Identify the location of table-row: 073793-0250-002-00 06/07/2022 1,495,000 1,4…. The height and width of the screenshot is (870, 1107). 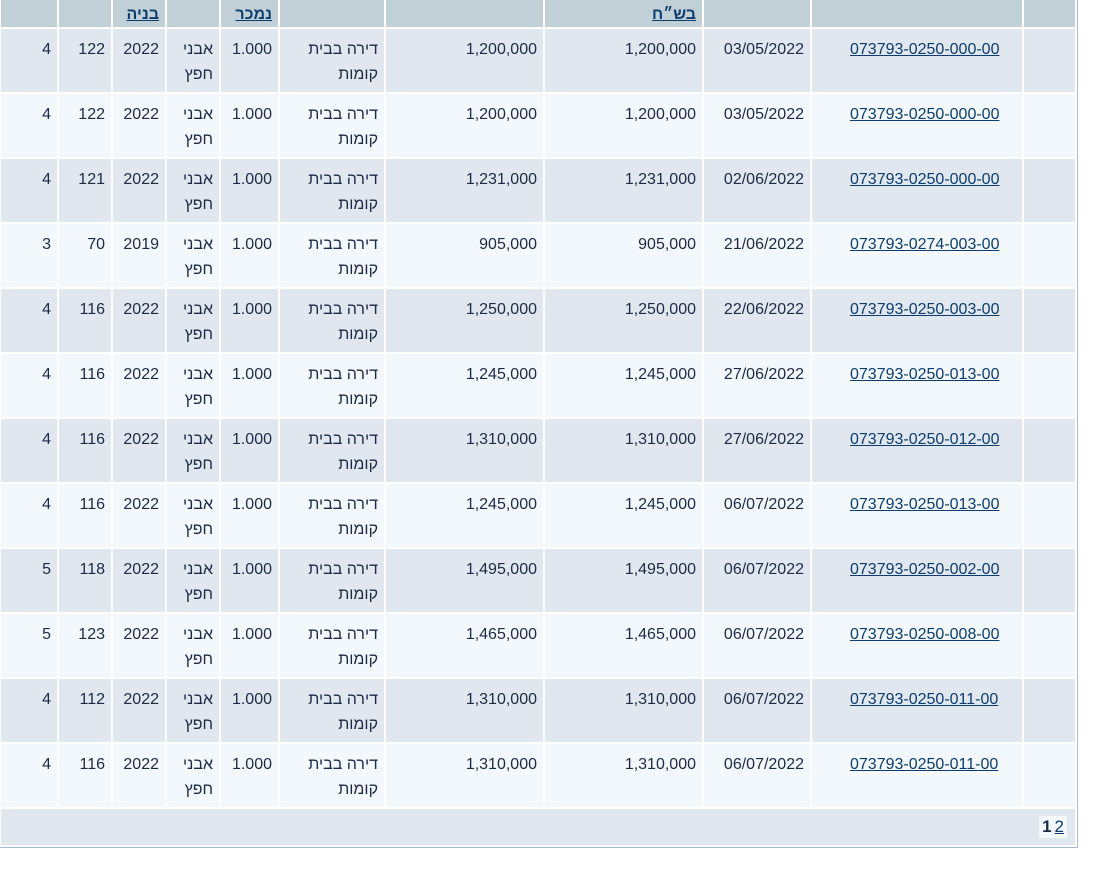
(538, 580).